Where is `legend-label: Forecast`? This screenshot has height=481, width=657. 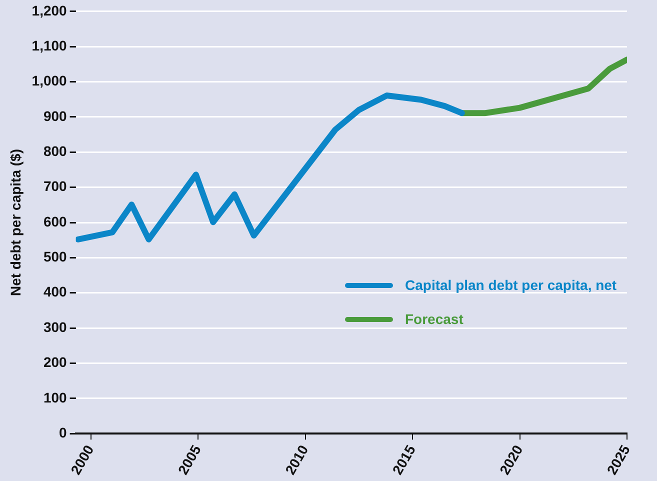
legend-label: Forecast is located at coordinates (434, 319).